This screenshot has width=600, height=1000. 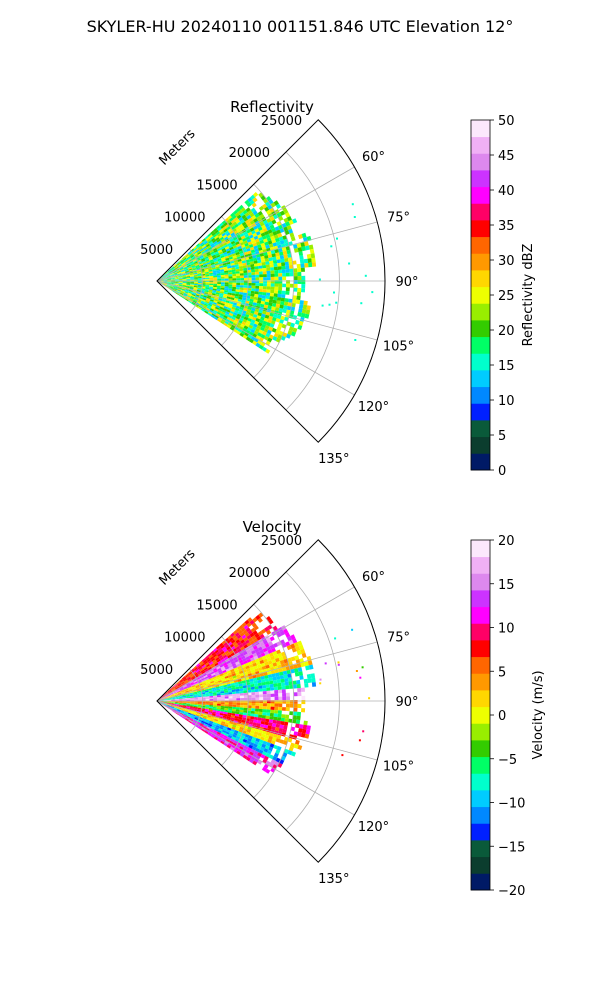 What do you see at coordinates (249, 573) in the screenshot?
I see `radial-tick-label: 20000` at bounding box center [249, 573].